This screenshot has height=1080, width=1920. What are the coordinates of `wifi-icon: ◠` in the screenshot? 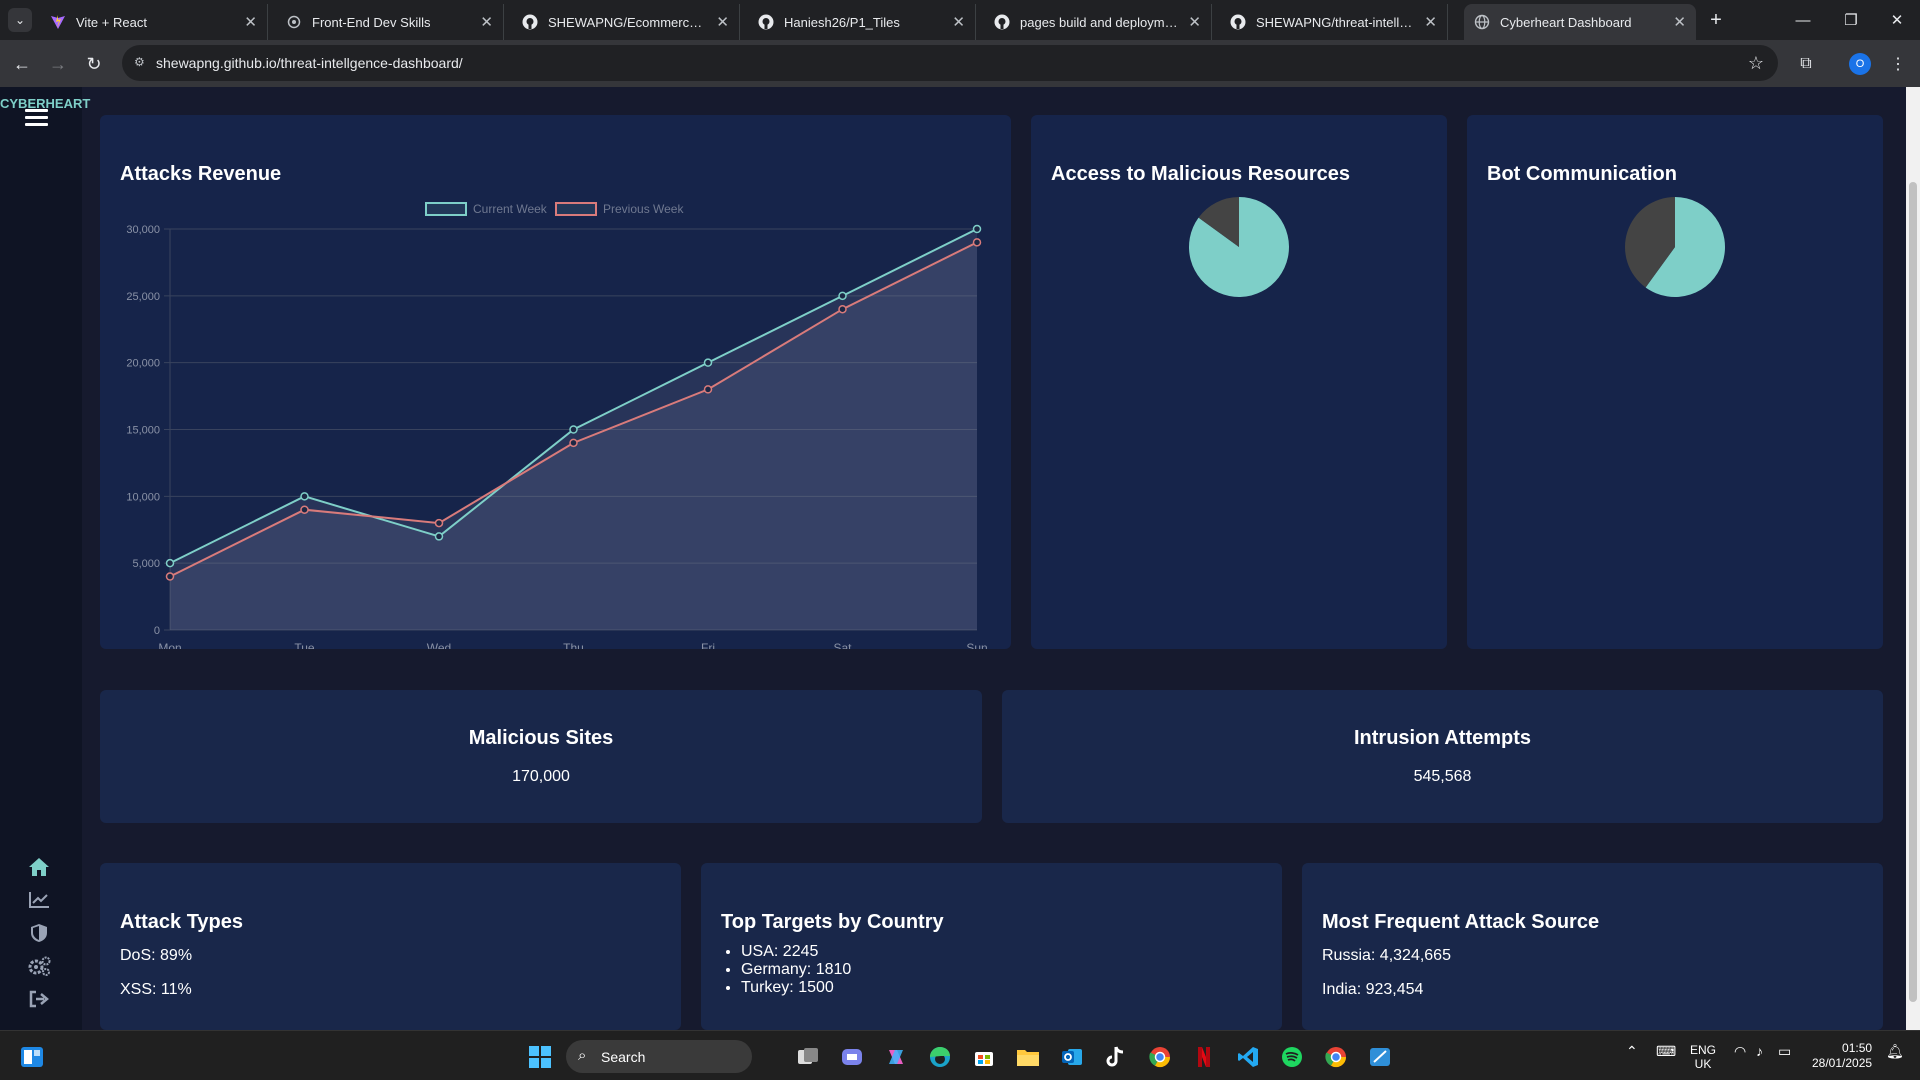 It's located at (1740, 1051).